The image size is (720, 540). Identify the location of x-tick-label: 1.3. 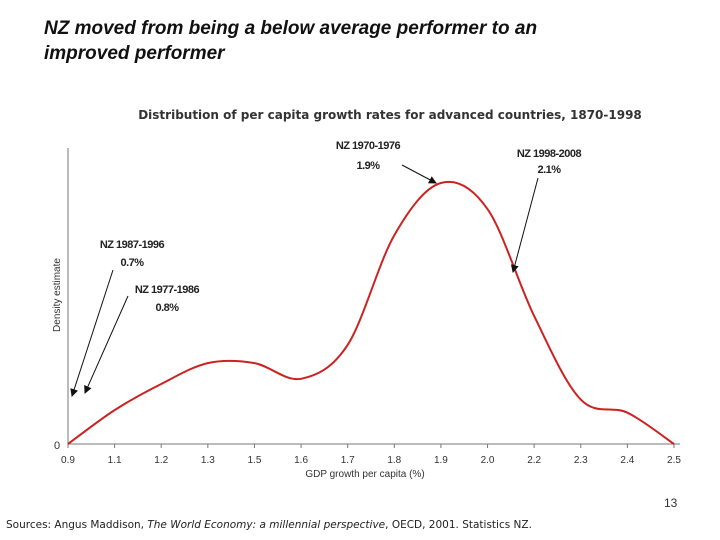
(208, 460).